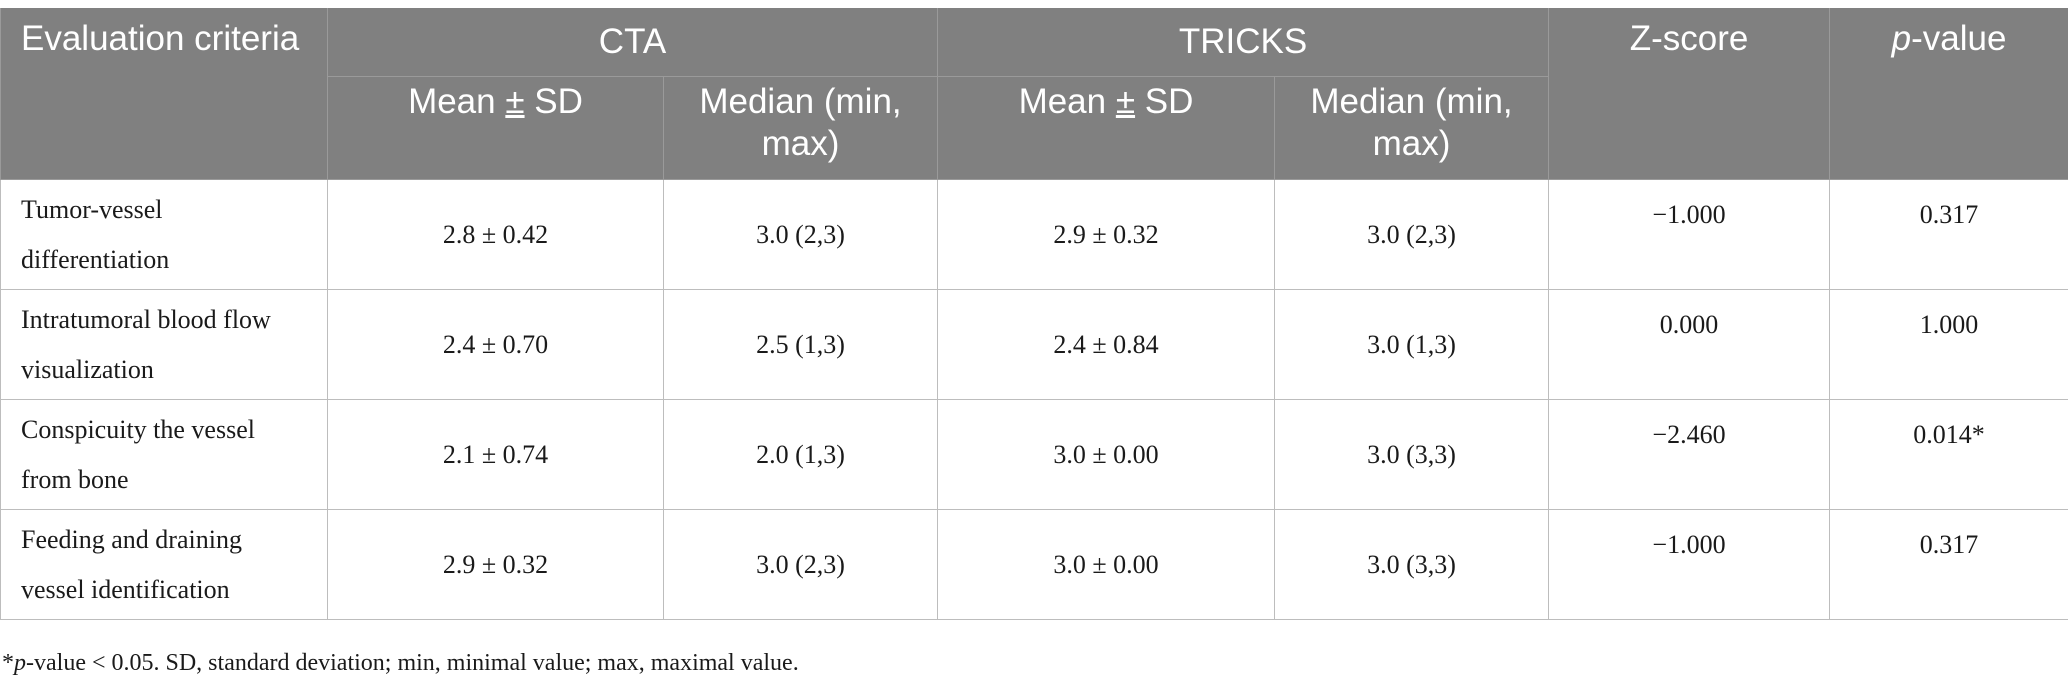 This screenshot has height=691, width=2068. Describe the element at coordinates (1411, 234) in the screenshot. I see `tricks-median-cell: 3.0 (2,3)` at that location.